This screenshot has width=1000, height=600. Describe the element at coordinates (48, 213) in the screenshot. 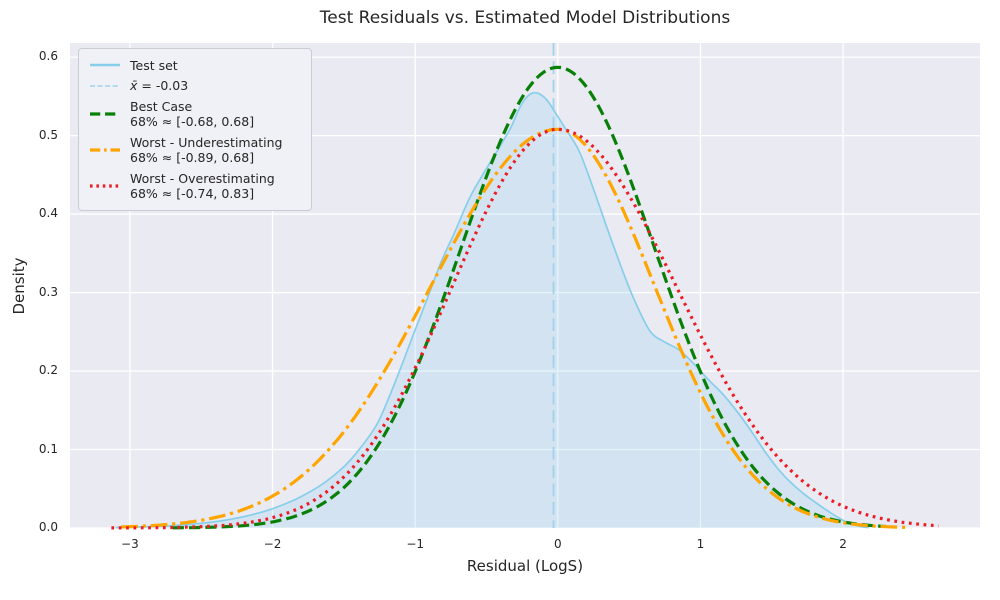

I see `y-tick-label: 0.4` at that location.